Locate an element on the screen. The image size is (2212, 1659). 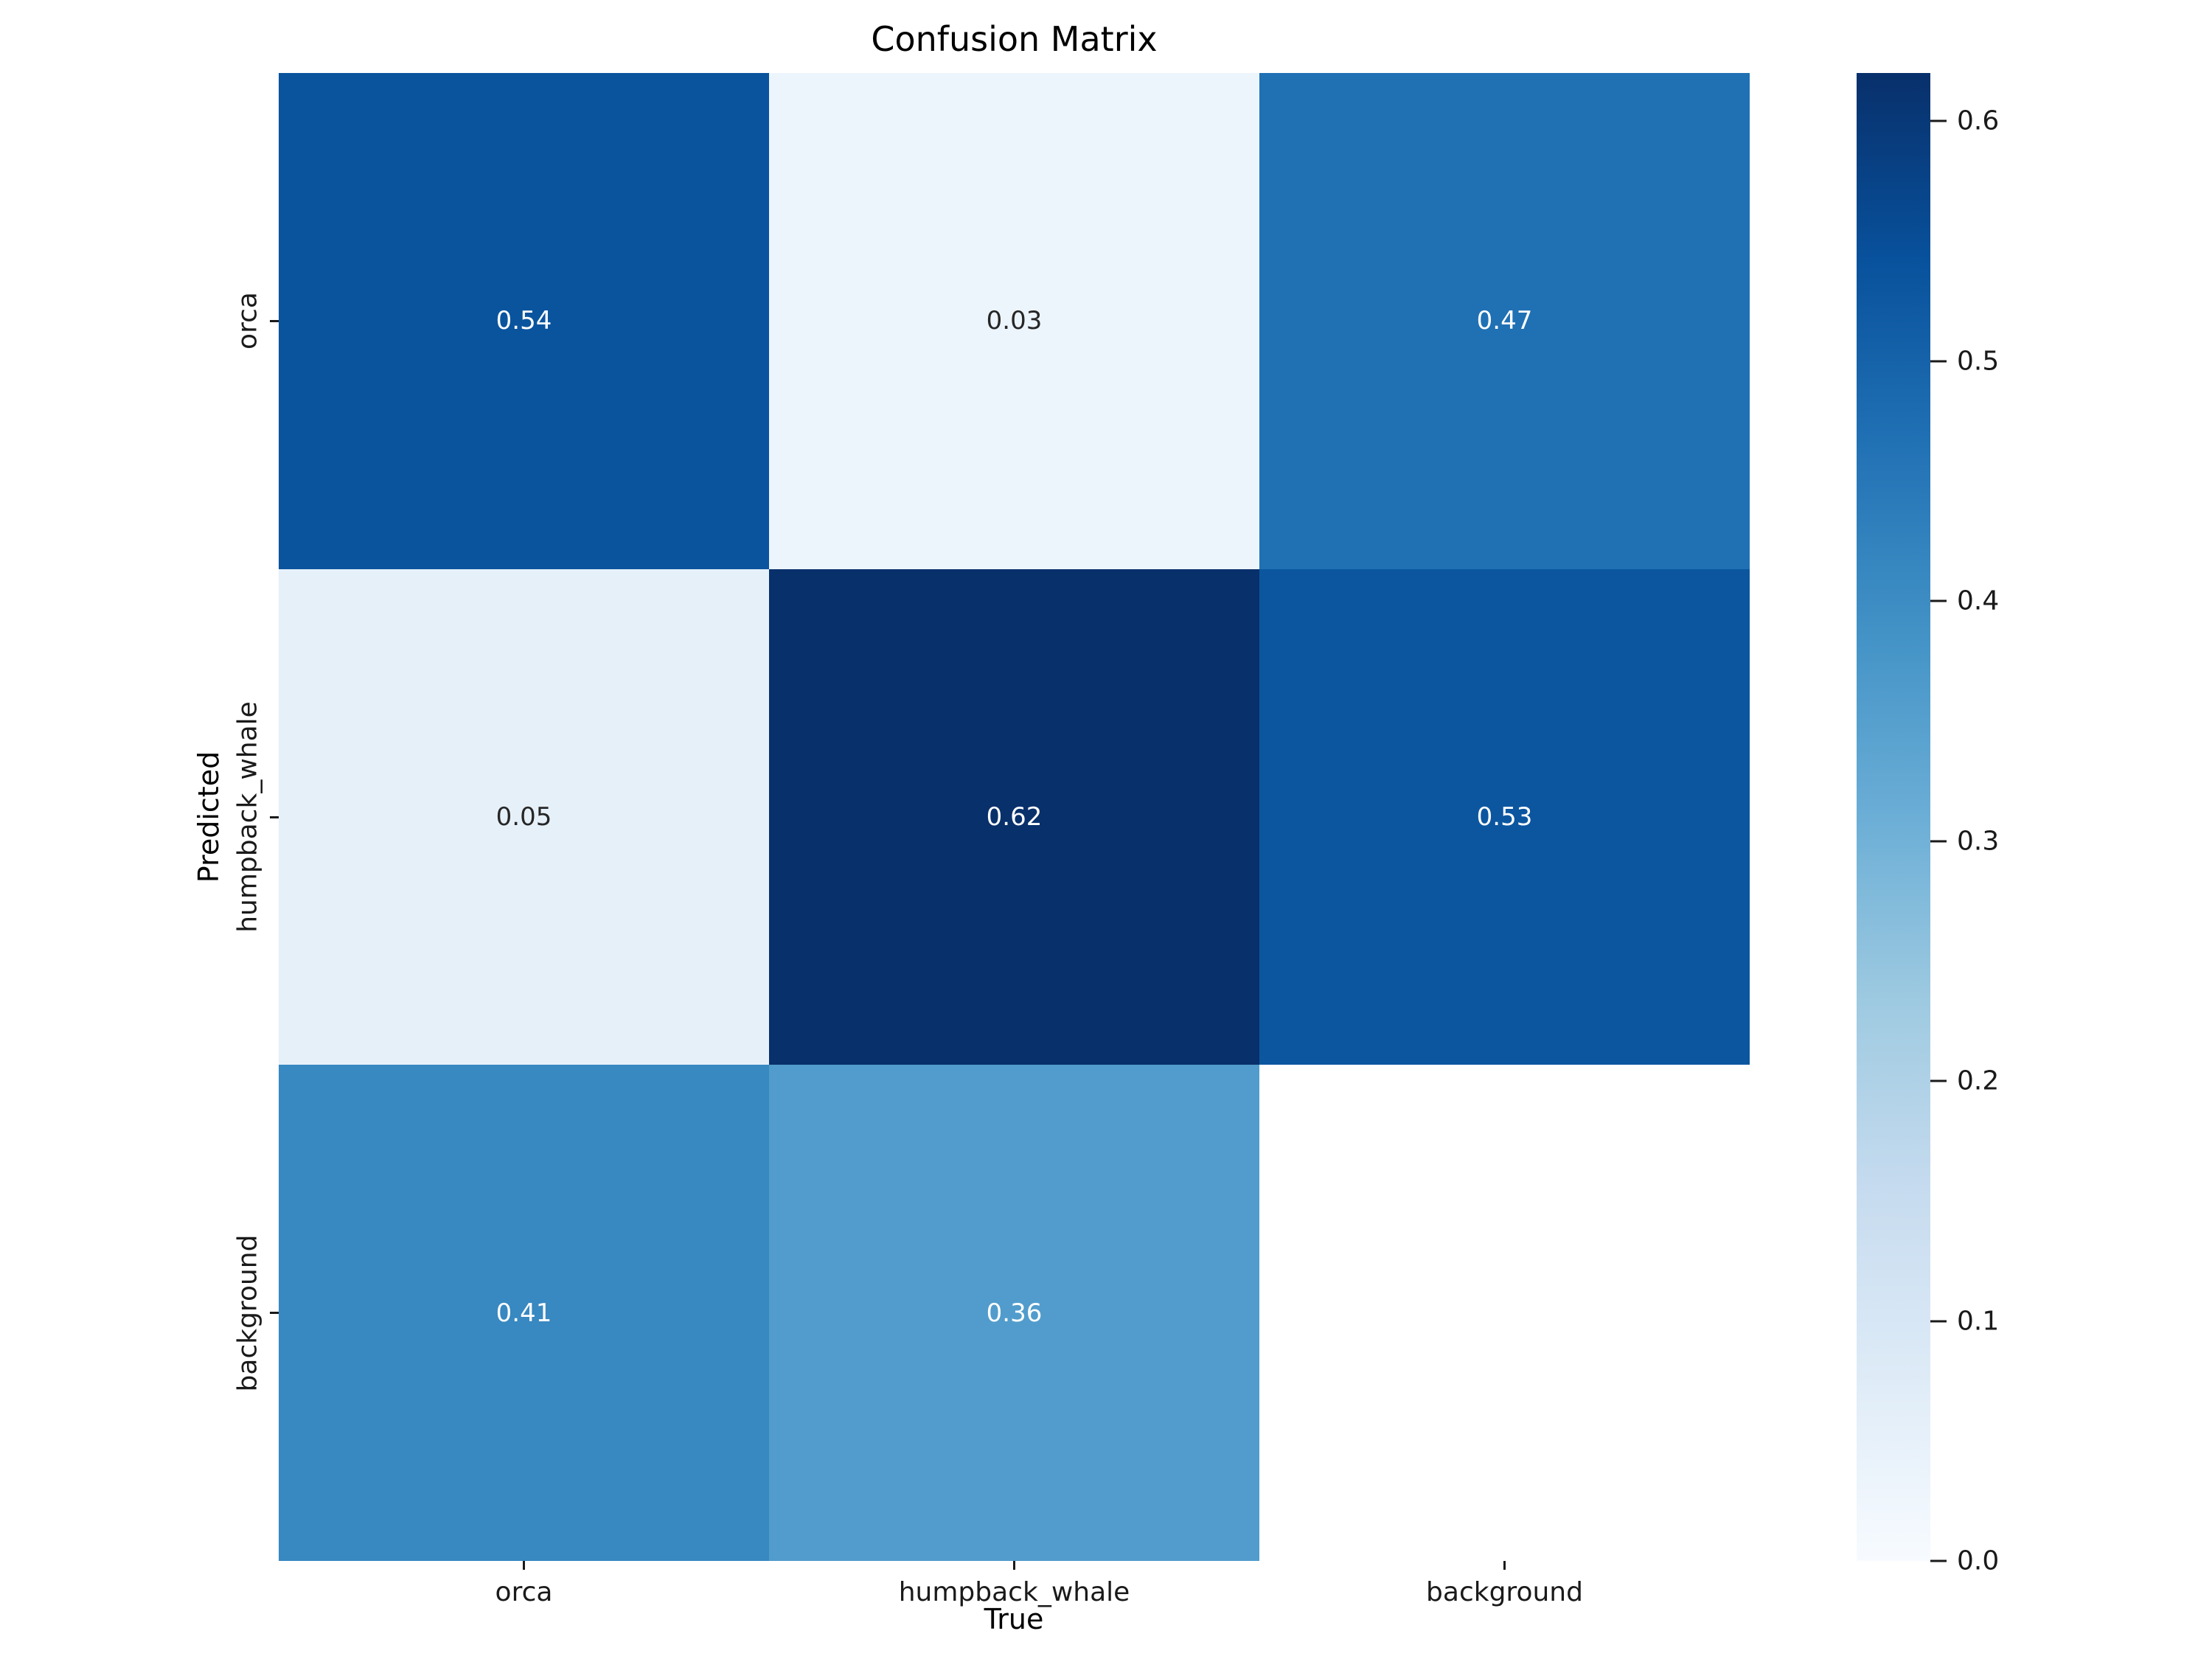
heatmap-cell: 0.47 is located at coordinates (1504, 321).